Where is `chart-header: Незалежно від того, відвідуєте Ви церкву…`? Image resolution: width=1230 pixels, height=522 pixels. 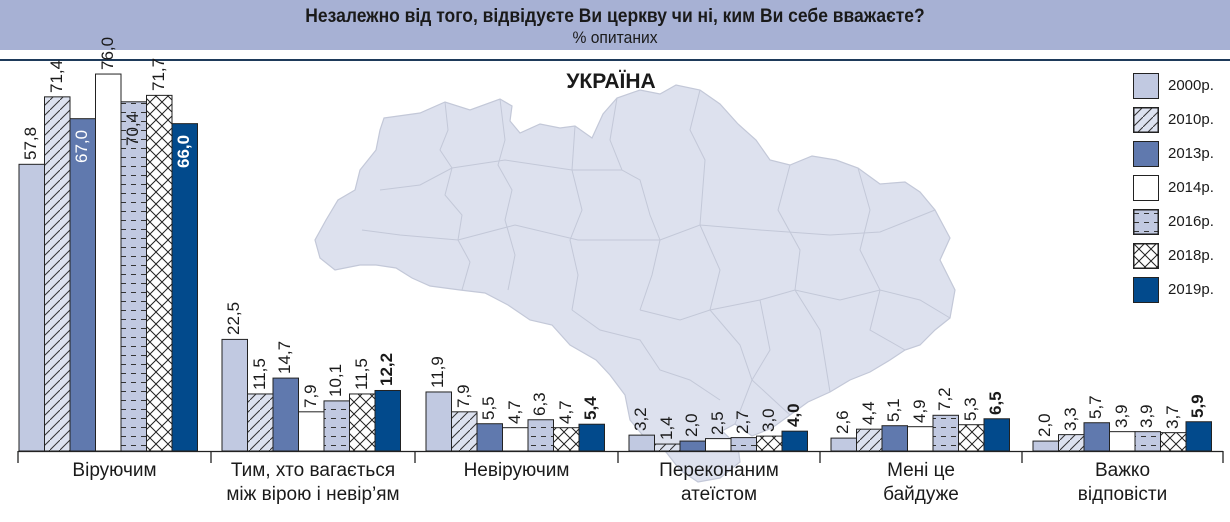
chart-header: Незалежно від того, відвідуєте Ви церкву… is located at coordinates (615, 25).